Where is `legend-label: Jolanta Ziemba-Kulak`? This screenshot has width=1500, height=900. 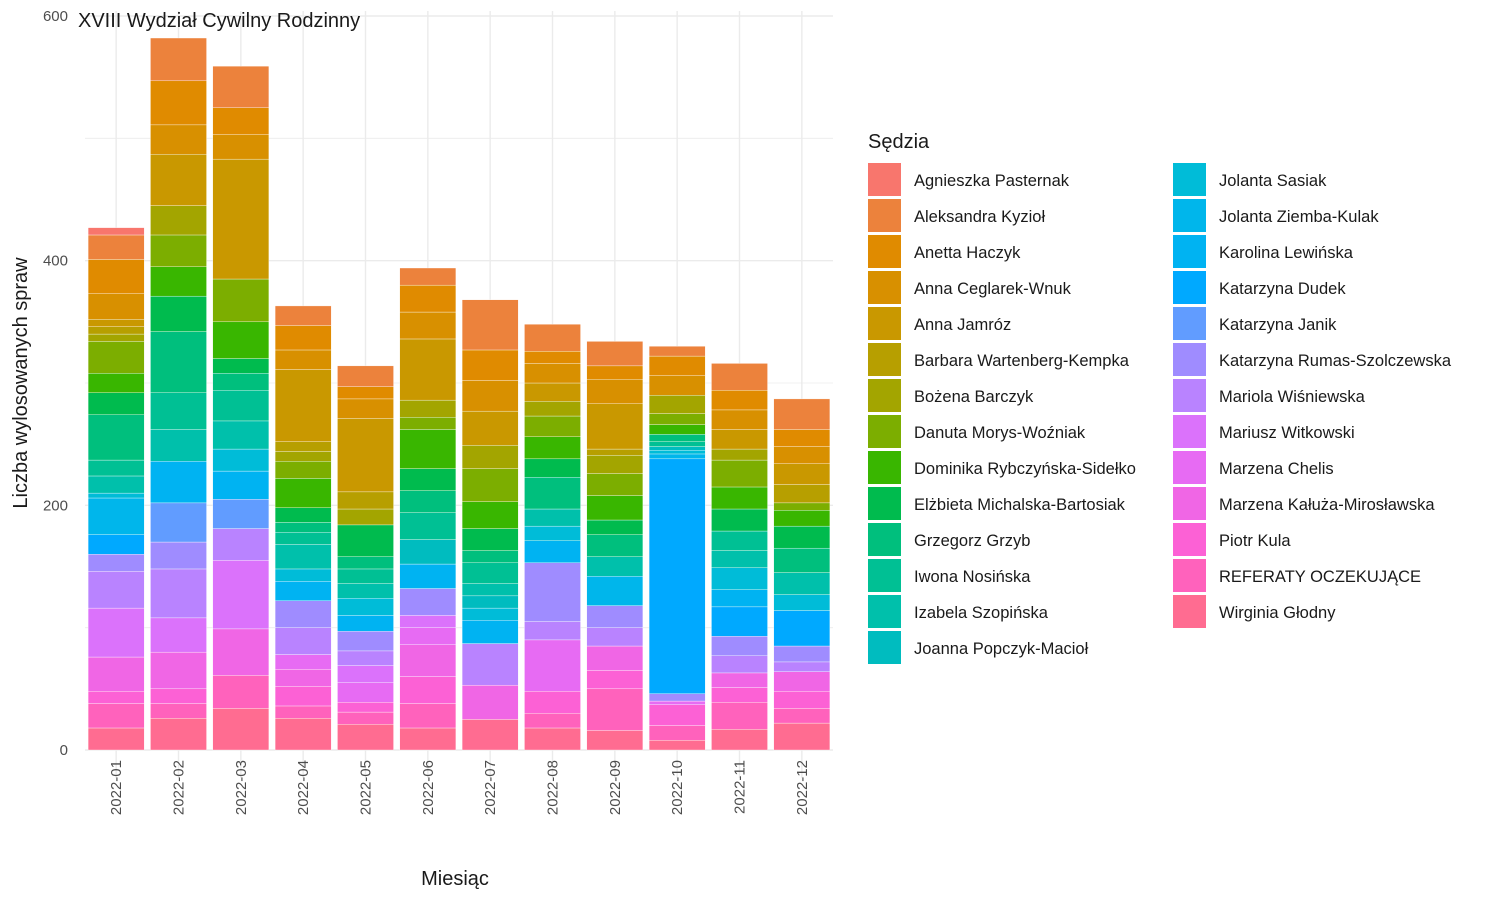
legend-label: Jolanta Ziemba-Kulak is located at coordinates (1299, 217).